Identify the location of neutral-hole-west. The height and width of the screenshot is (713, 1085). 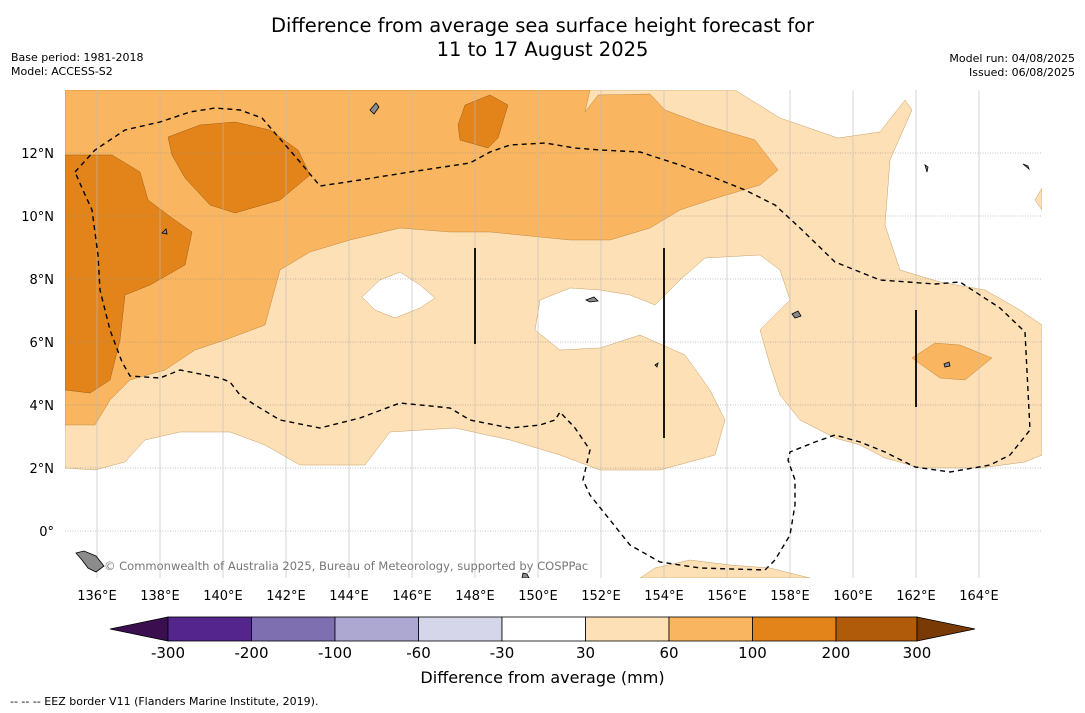
(398, 295).